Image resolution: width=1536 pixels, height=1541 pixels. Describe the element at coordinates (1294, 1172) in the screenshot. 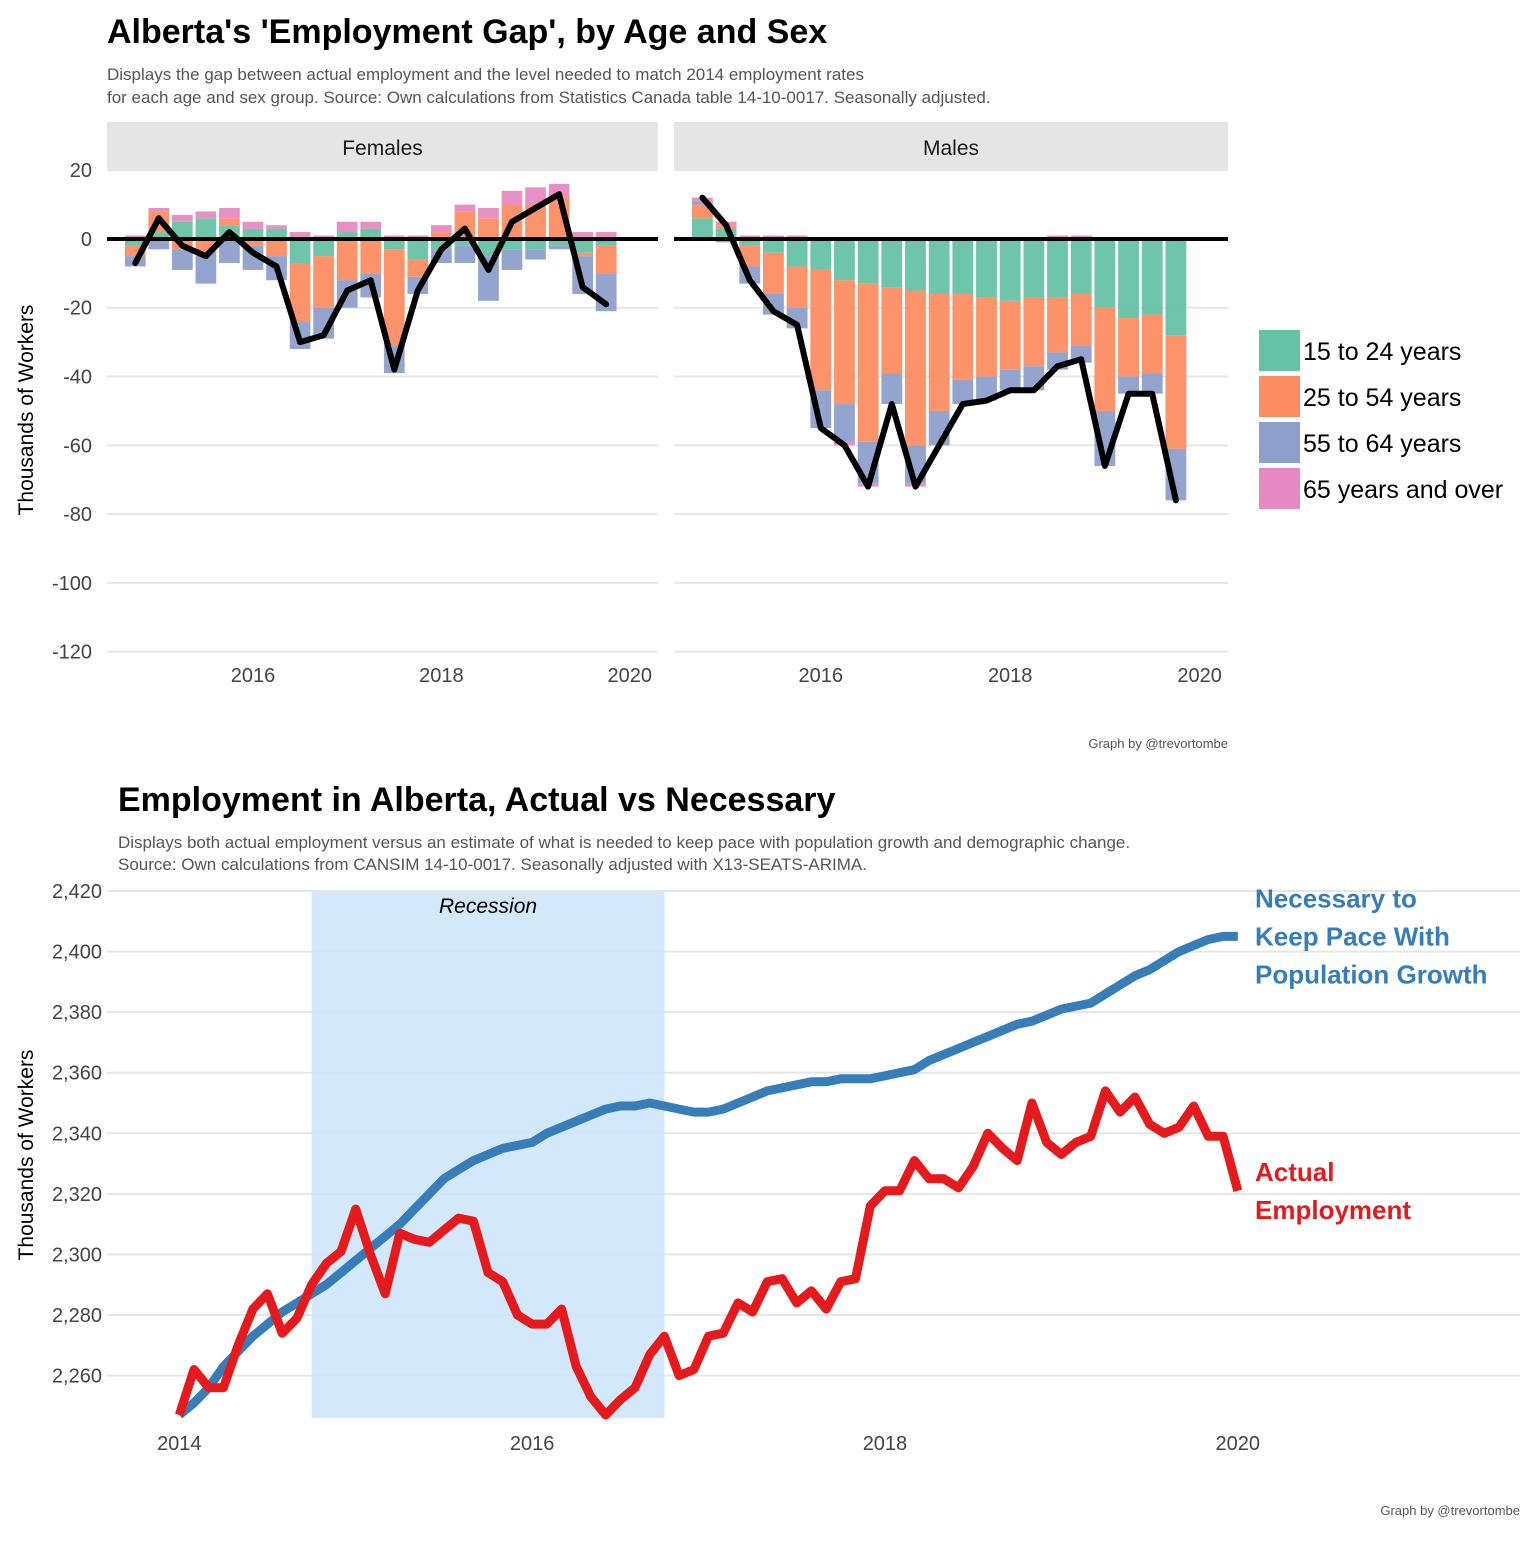

I see `series-label: Actual` at that location.